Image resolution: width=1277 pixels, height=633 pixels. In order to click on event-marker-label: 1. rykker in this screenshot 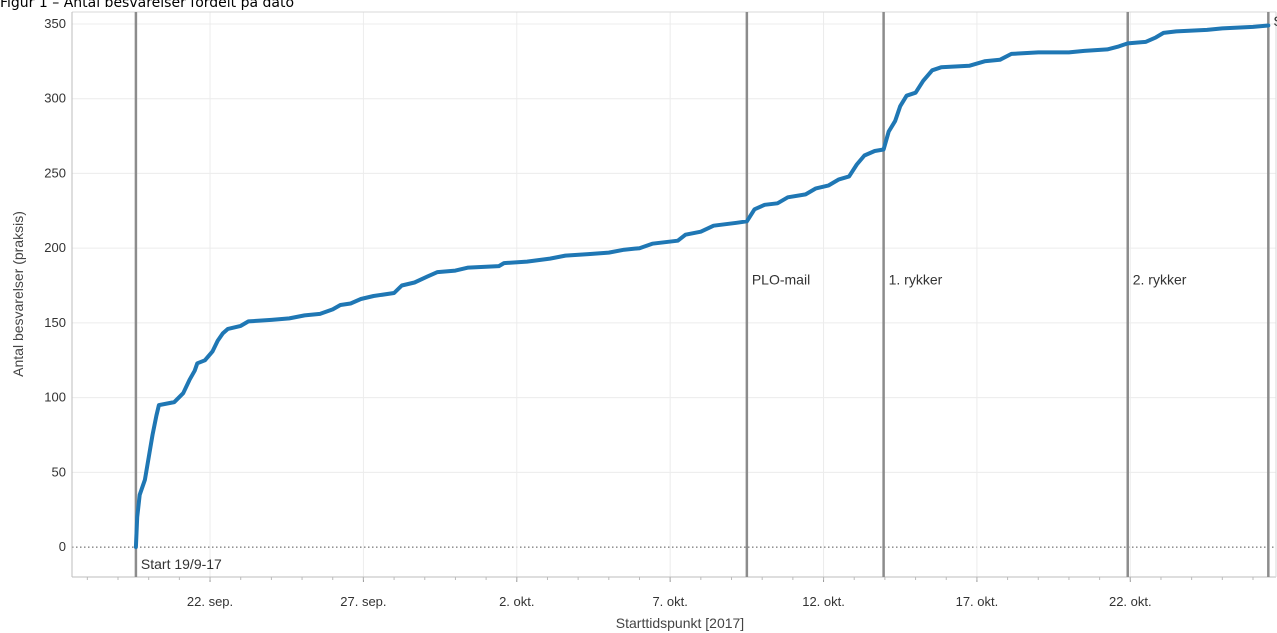, I will do `click(916, 280)`.